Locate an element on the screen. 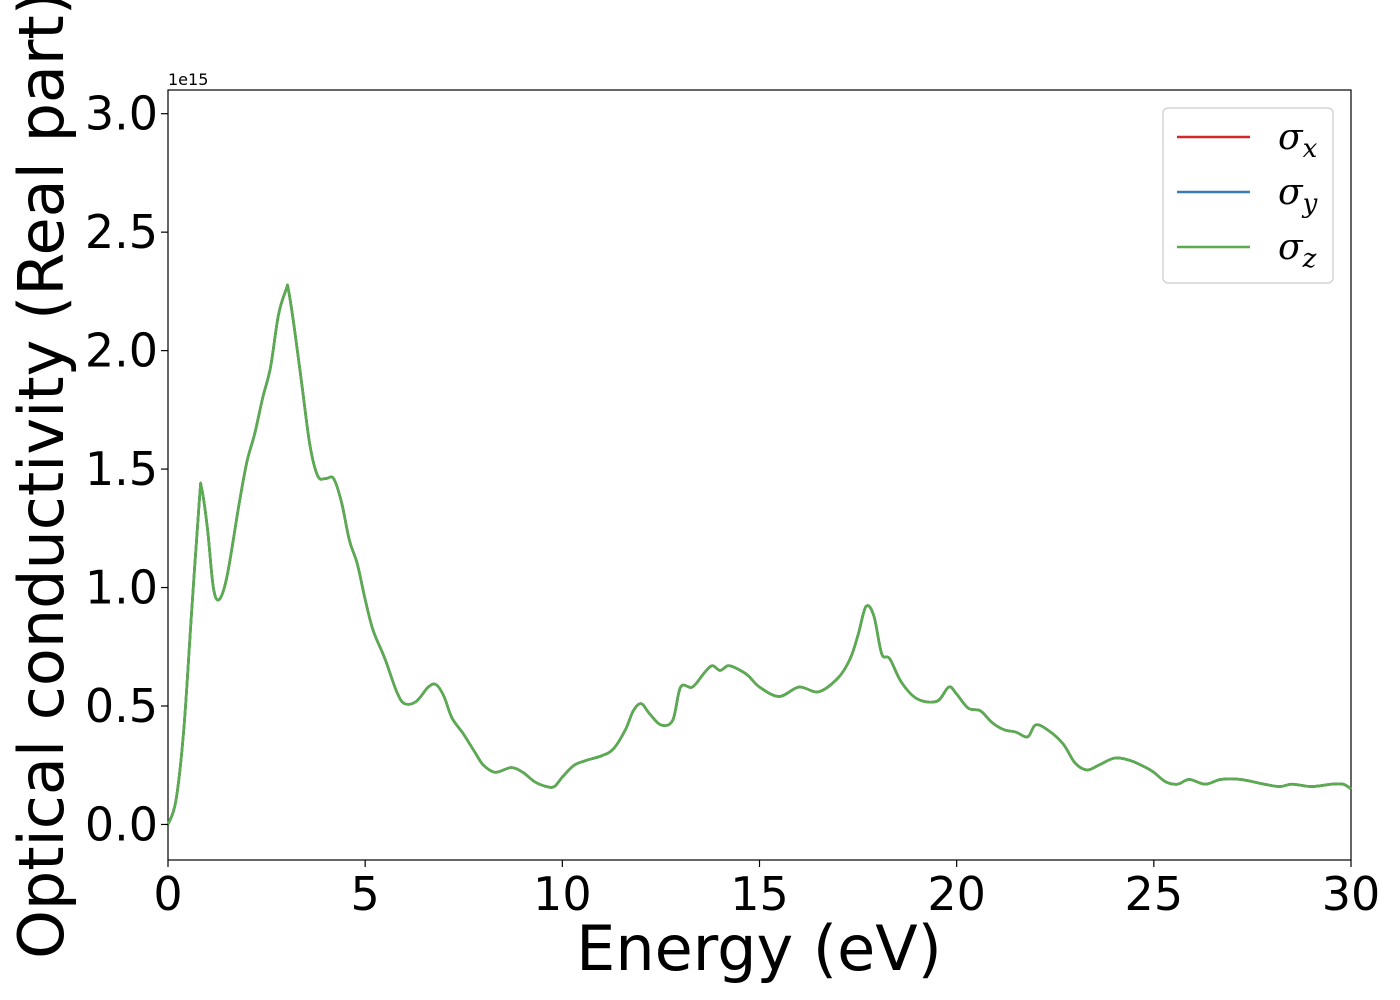  y-axis-ticks: 0.0 0.5 1.0 1.5 2.0 2.5 3.0 is located at coordinates (126, 469).